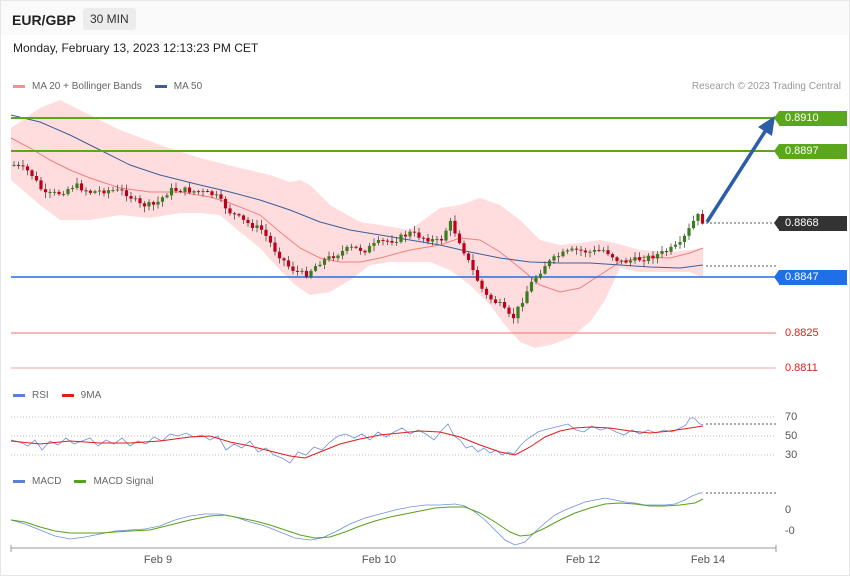 The width and height of the screenshot is (850, 576). I want to click on rsi-swatch, so click(19, 395).